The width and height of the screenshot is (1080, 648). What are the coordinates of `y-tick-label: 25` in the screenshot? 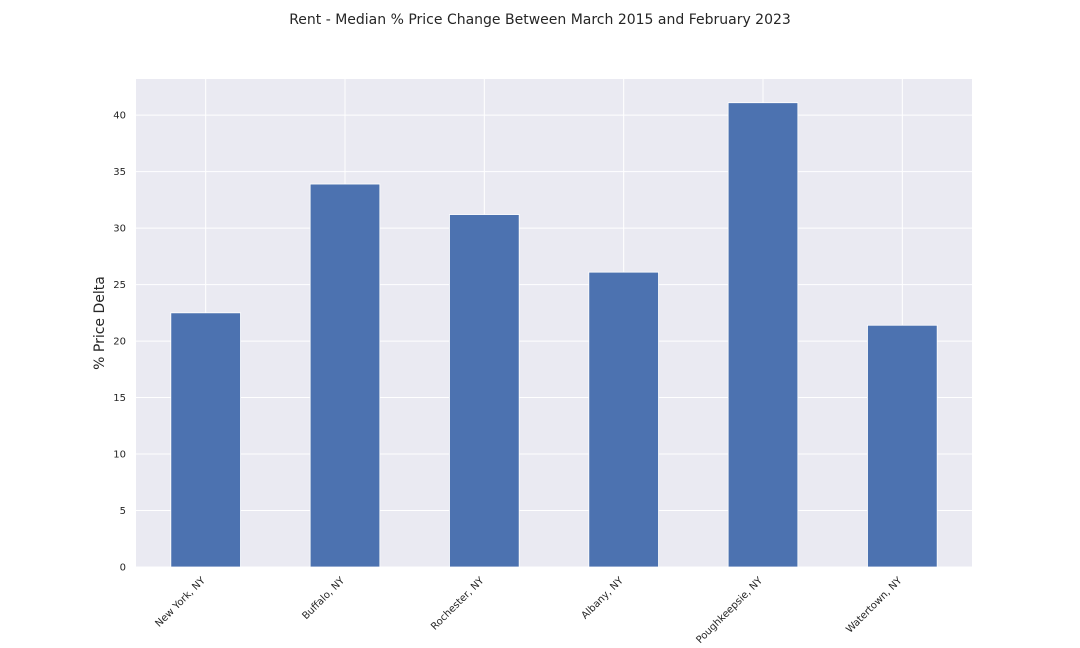 It's located at (119, 285).